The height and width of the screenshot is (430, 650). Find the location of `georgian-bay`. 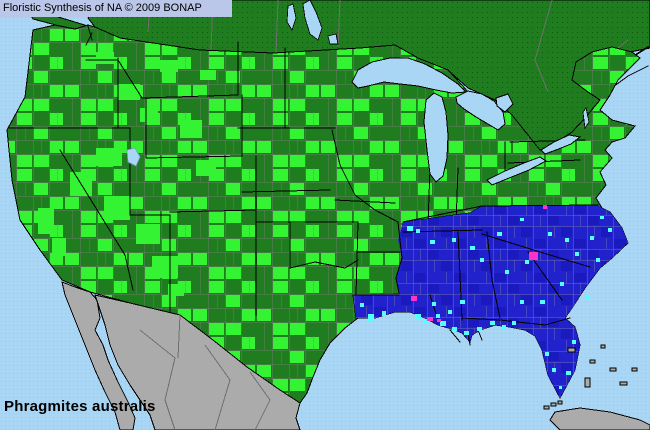

georgian-bay is located at coordinates (504, 103).